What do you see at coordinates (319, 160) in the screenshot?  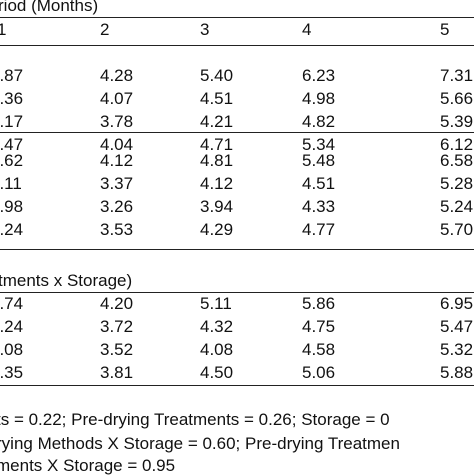 I see `table-cell: 5.48` at bounding box center [319, 160].